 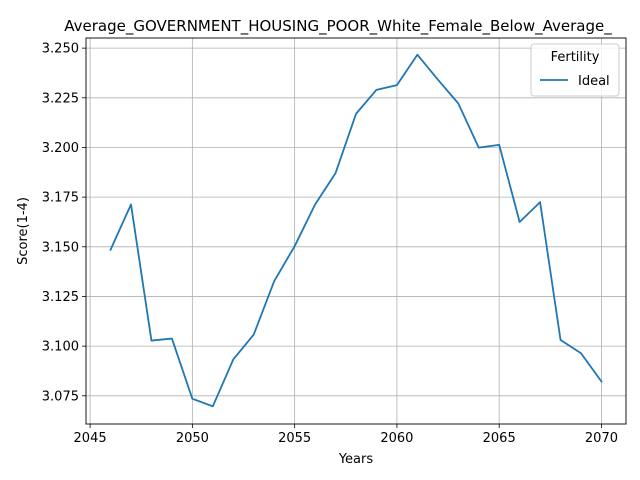 I want to click on y-tick-label: 3.125, so click(x=60, y=297).